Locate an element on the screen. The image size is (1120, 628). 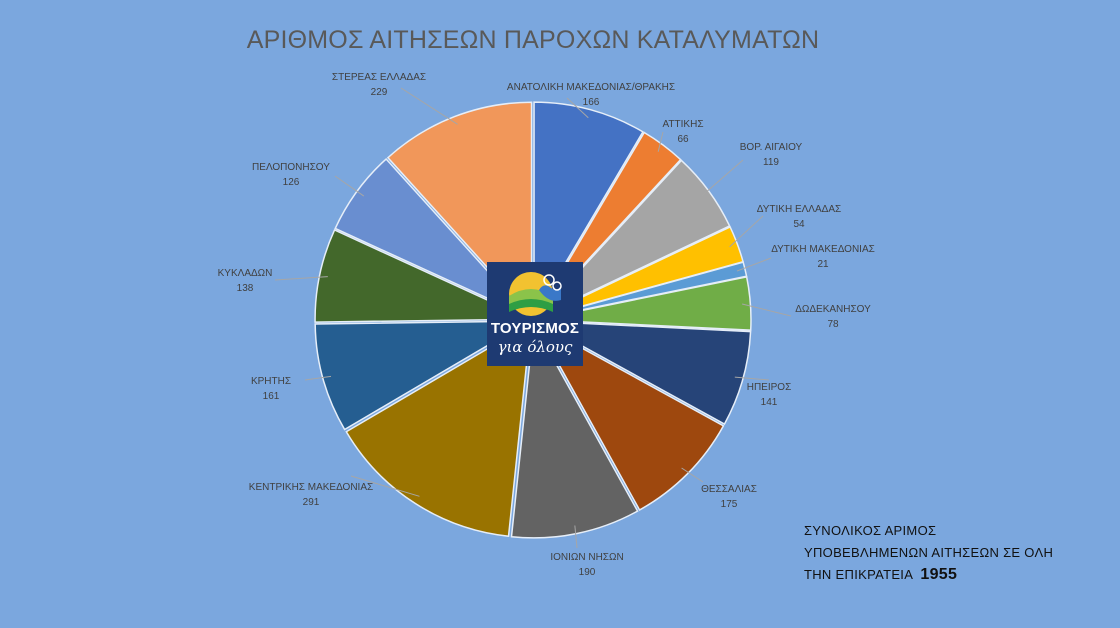
sun-wave-emblem-icon is located at coordinates (535, 294).